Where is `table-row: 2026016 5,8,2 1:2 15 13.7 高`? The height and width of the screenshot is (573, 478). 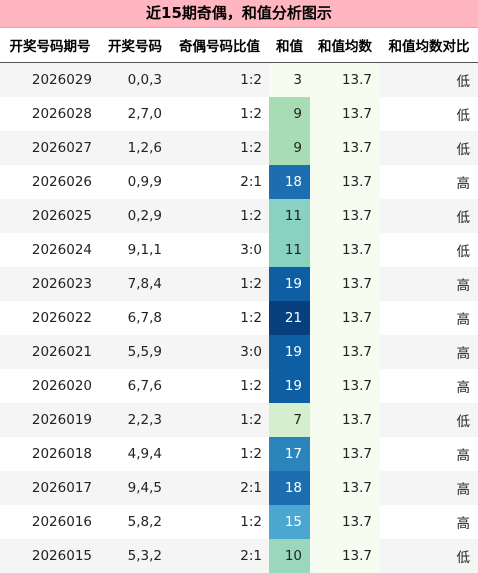 table-row: 2026016 5,8,2 1:2 15 13.7 高 is located at coordinates (239, 522).